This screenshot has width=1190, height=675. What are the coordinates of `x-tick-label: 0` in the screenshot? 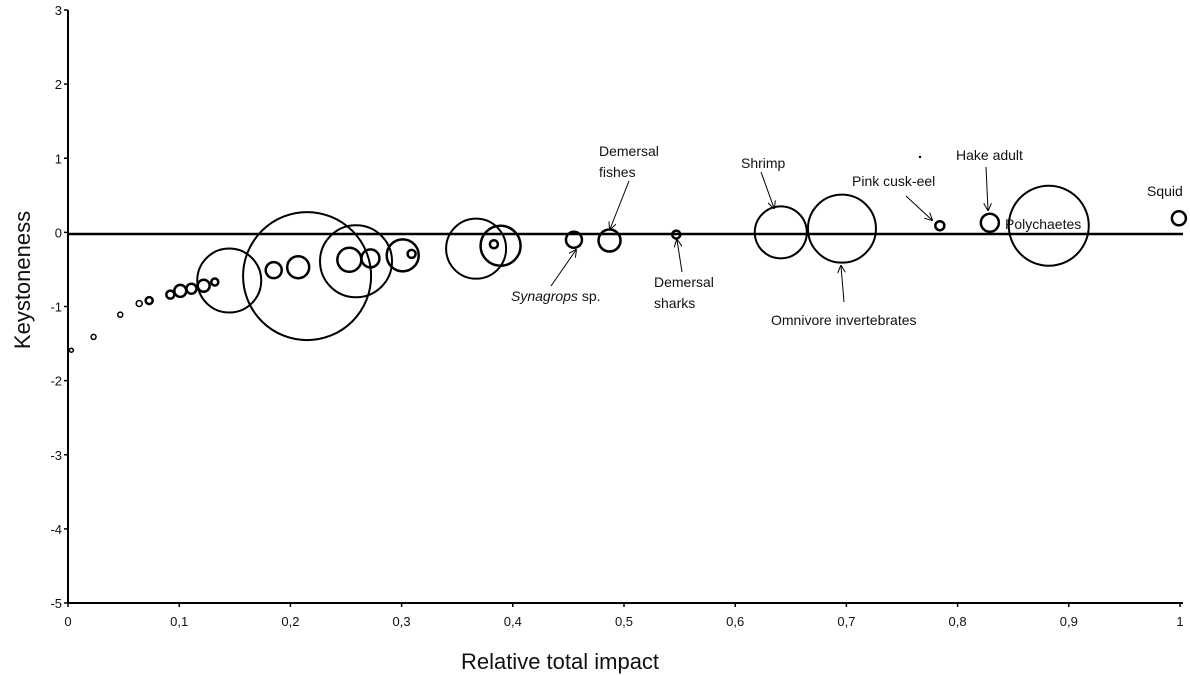 It's located at (67, 621).